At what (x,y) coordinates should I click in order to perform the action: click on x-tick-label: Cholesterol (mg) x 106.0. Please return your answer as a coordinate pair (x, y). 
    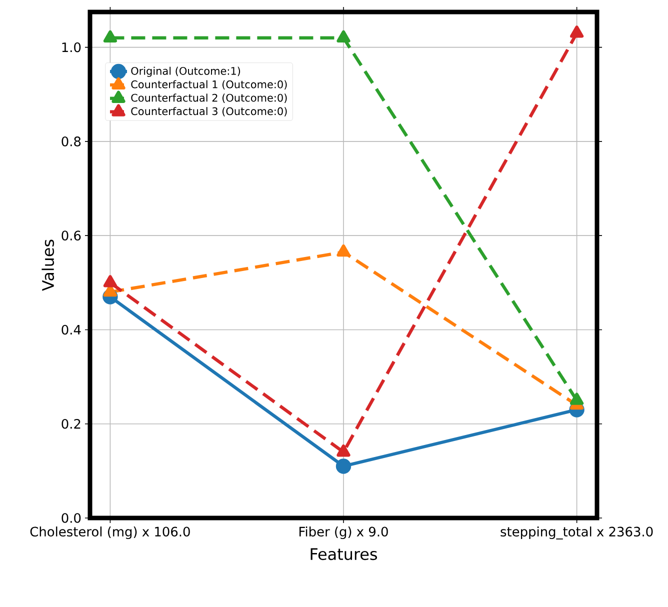
    Looking at the image, I should click on (110, 533).